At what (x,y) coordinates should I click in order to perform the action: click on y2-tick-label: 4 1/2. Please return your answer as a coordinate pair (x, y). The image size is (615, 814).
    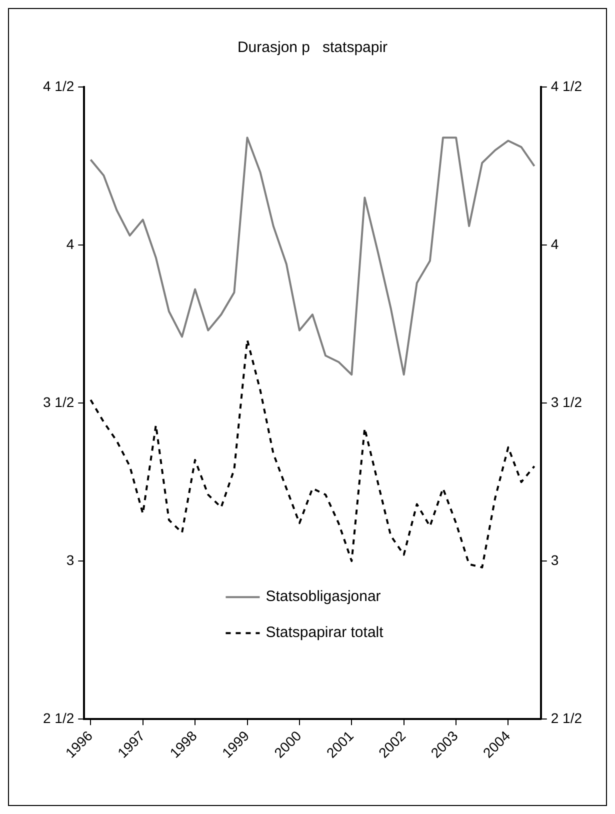
    Looking at the image, I should click on (566, 86).